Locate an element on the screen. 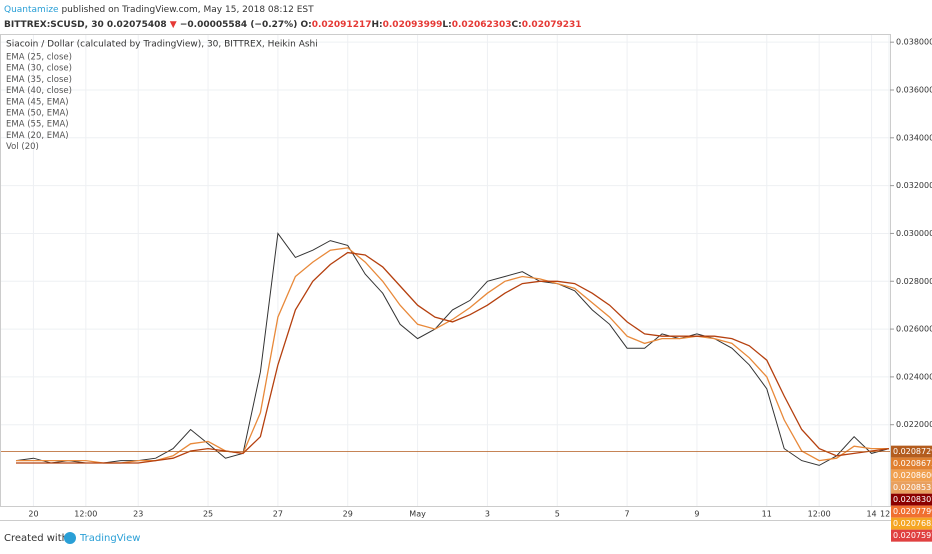  y-tick-label: 0.02400000 is located at coordinates (914, 376).